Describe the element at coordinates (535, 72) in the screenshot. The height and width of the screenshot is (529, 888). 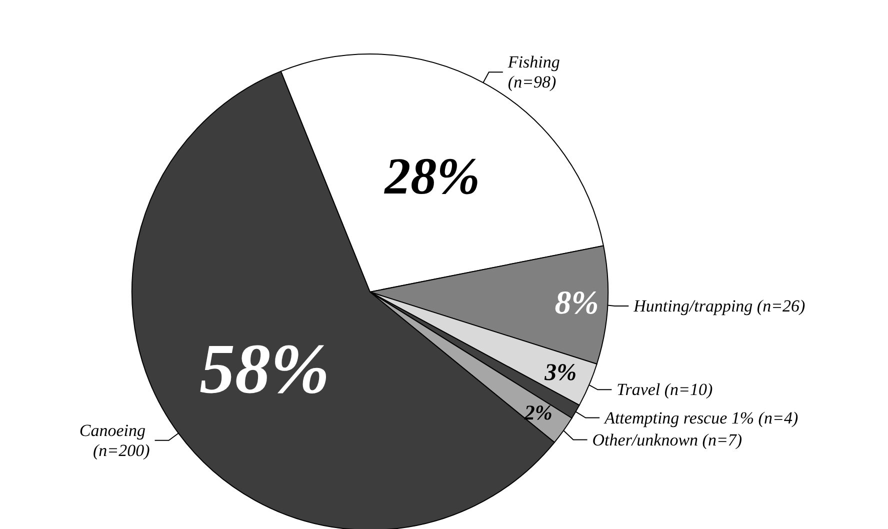
I see `slice-label: Fishing (n=98)` at that location.